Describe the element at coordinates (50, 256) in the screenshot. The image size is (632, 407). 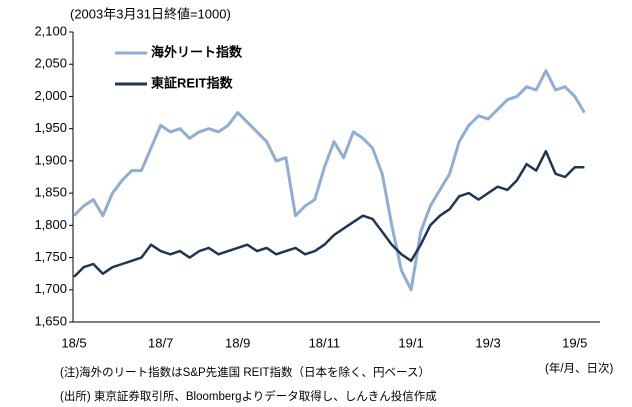
I see `y-tick-label: 1,750` at that location.